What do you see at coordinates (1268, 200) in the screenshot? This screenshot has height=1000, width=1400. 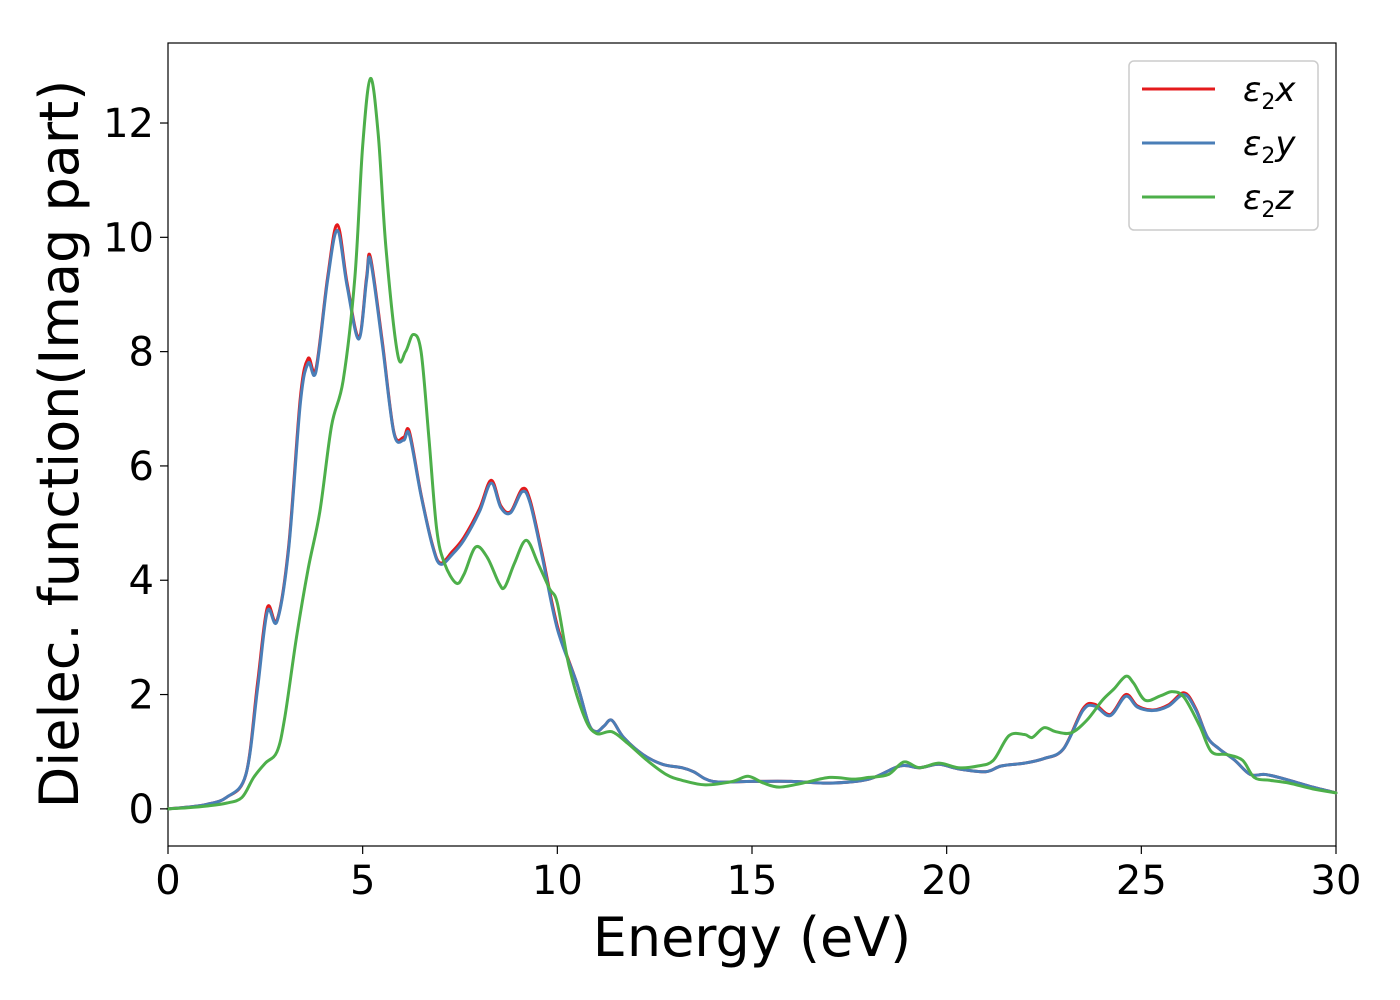 I see `legend-label-z: ε2z` at bounding box center [1268, 200].